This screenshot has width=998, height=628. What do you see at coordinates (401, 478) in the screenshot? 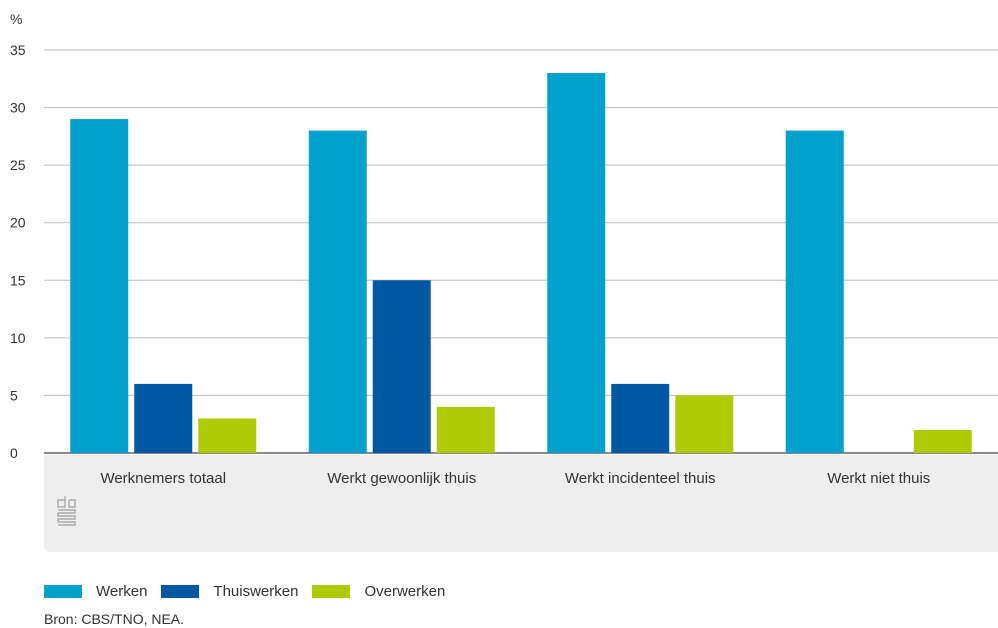
I see `x-category-label: Werkt gewoonlijk thuis` at bounding box center [401, 478].